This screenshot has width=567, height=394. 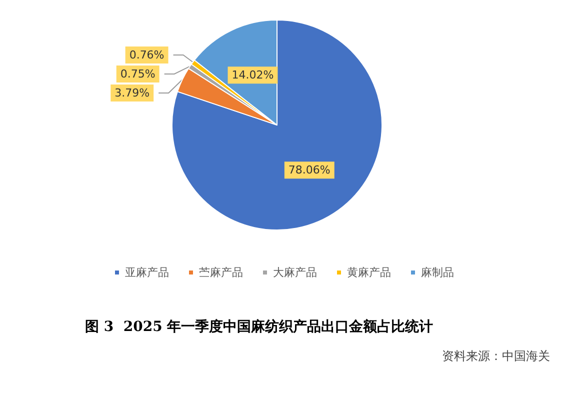 I want to click on legend-label: 大麻产品, so click(x=295, y=272).